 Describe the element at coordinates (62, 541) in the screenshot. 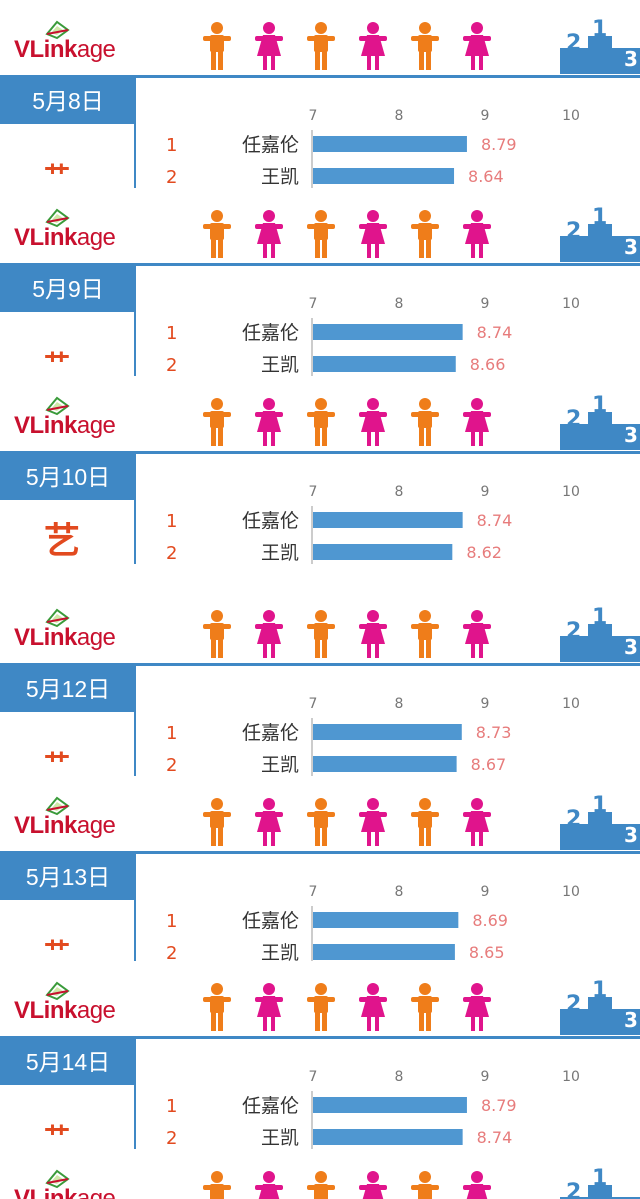

I see `category-icon: 艺` at that location.